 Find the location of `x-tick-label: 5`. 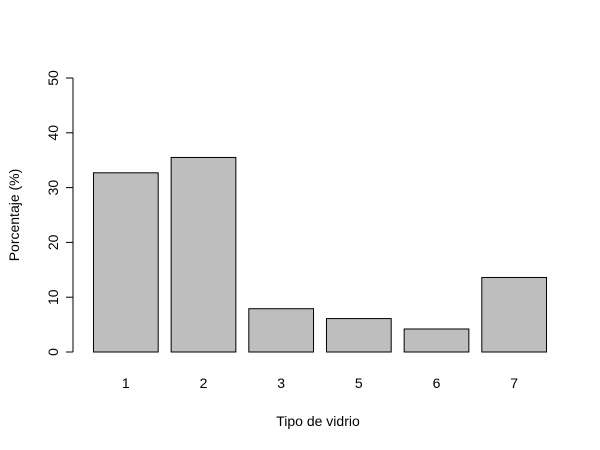

x-tick-label: 5 is located at coordinates (359, 383).